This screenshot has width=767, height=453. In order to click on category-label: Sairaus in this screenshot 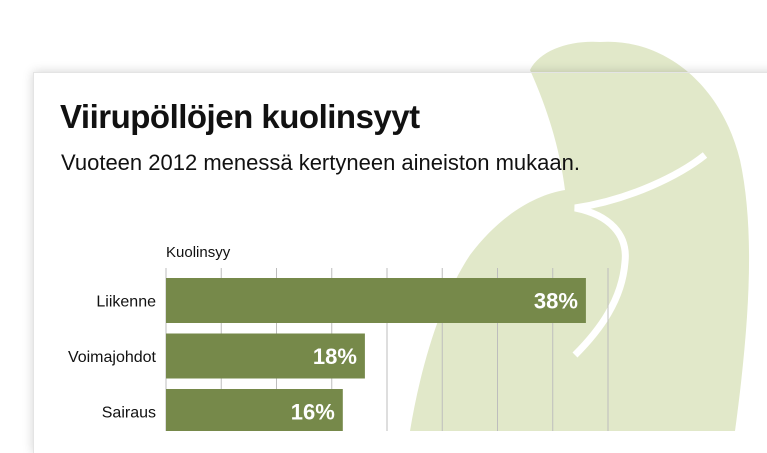, I will do `click(129, 413)`.